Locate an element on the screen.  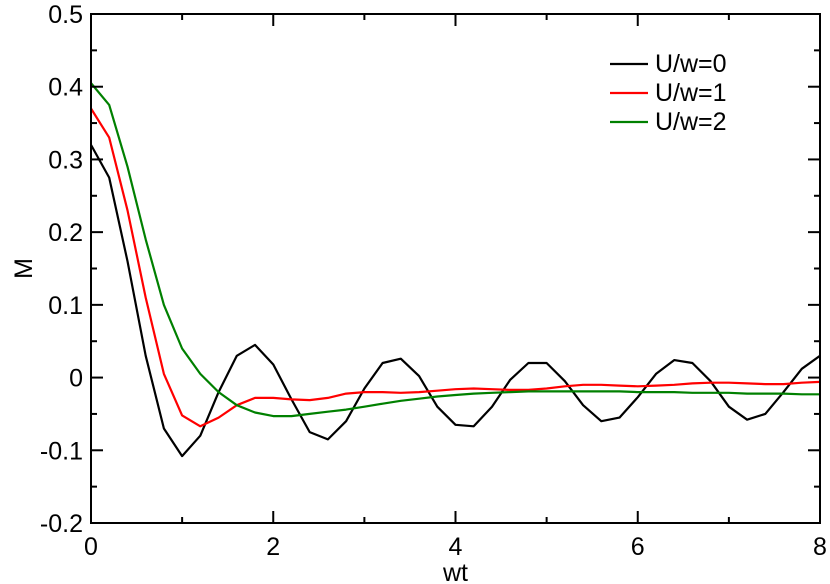
y-tick-label: 0.4 is located at coordinates (65, 88).